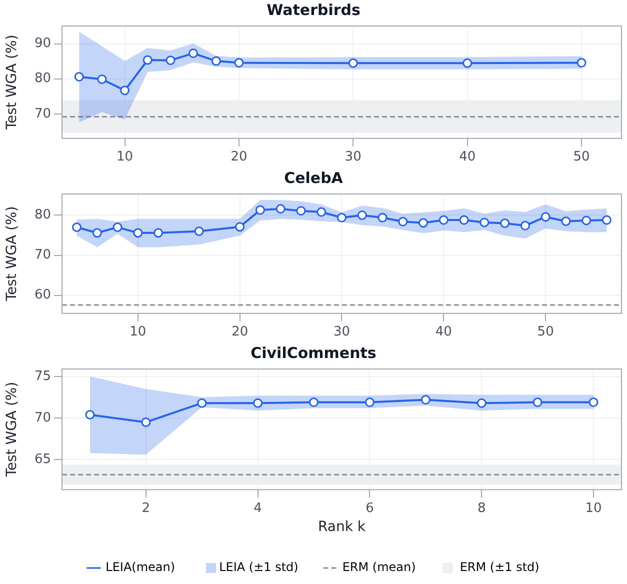  I want to click on x-tick-label: 4, so click(258, 508).